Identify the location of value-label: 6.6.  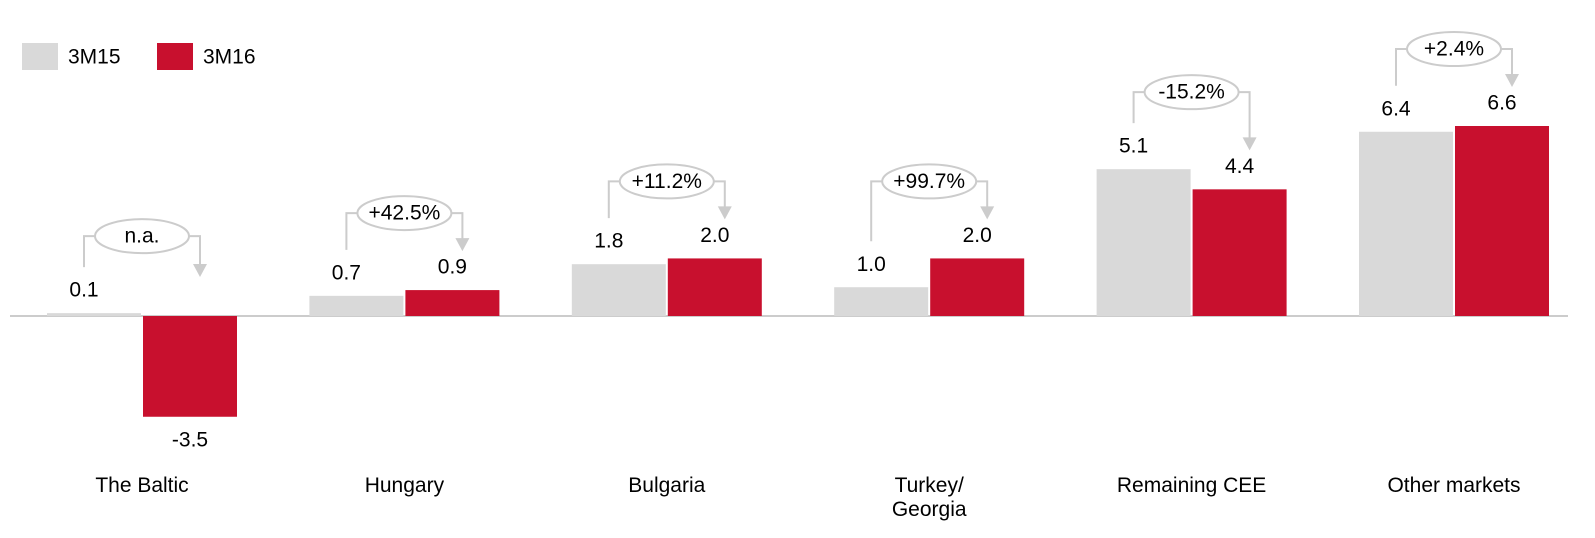
(1501, 103).